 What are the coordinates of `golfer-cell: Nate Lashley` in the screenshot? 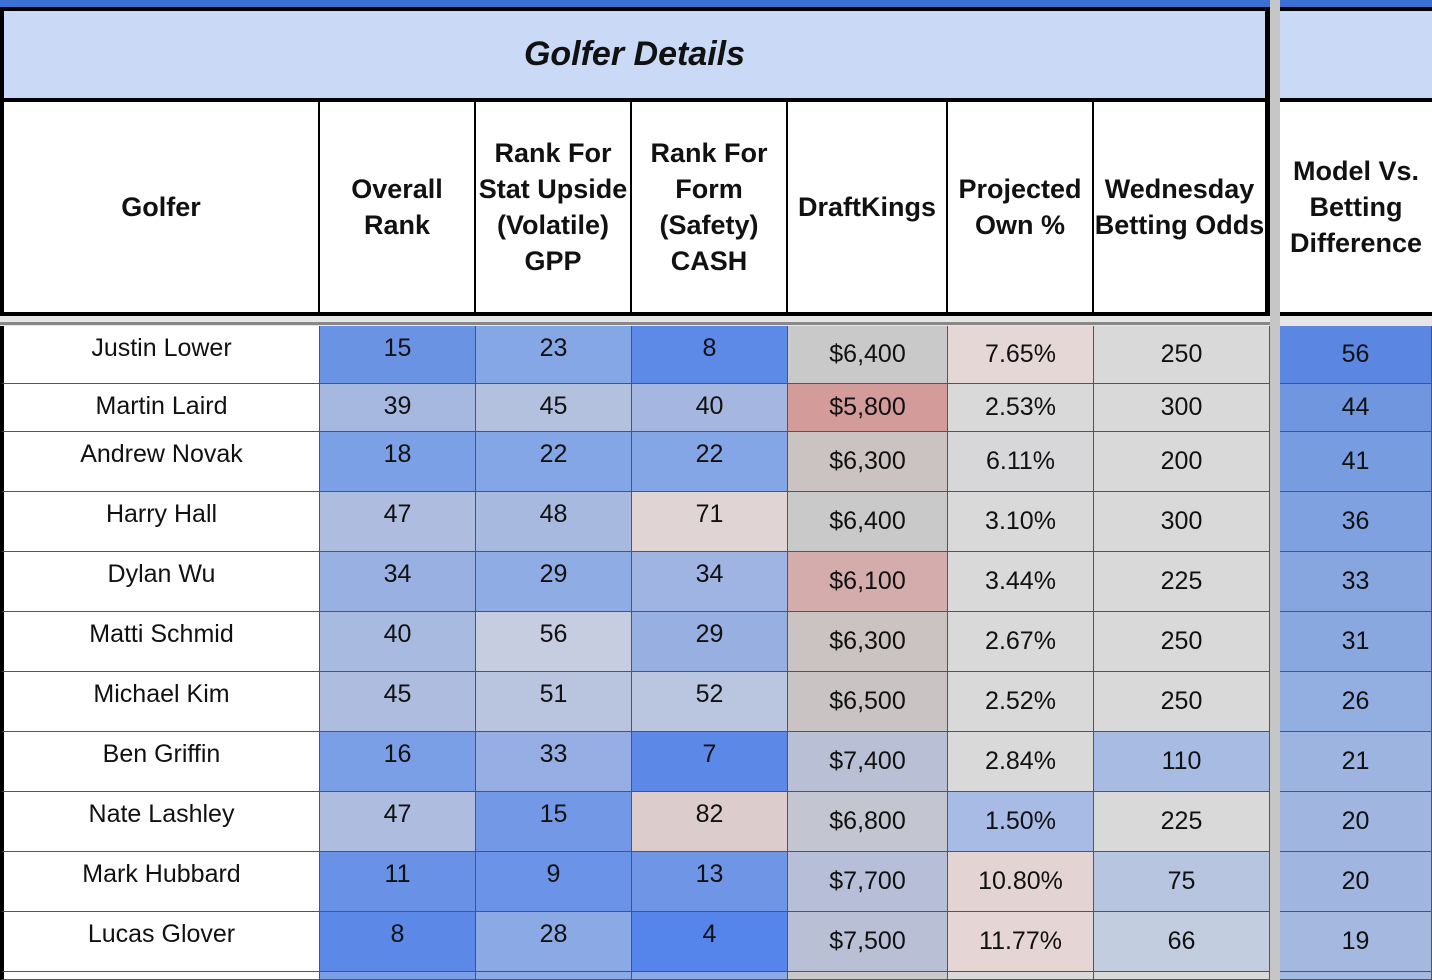 It's located at (160, 822).